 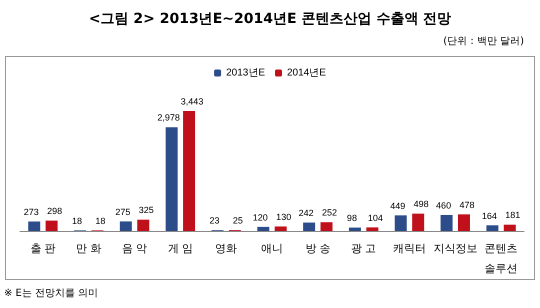 What do you see at coordinates (483, 42) in the screenshot?
I see `chart-subtitle: (단위 : 백만 달러)` at bounding box center [483, 42].